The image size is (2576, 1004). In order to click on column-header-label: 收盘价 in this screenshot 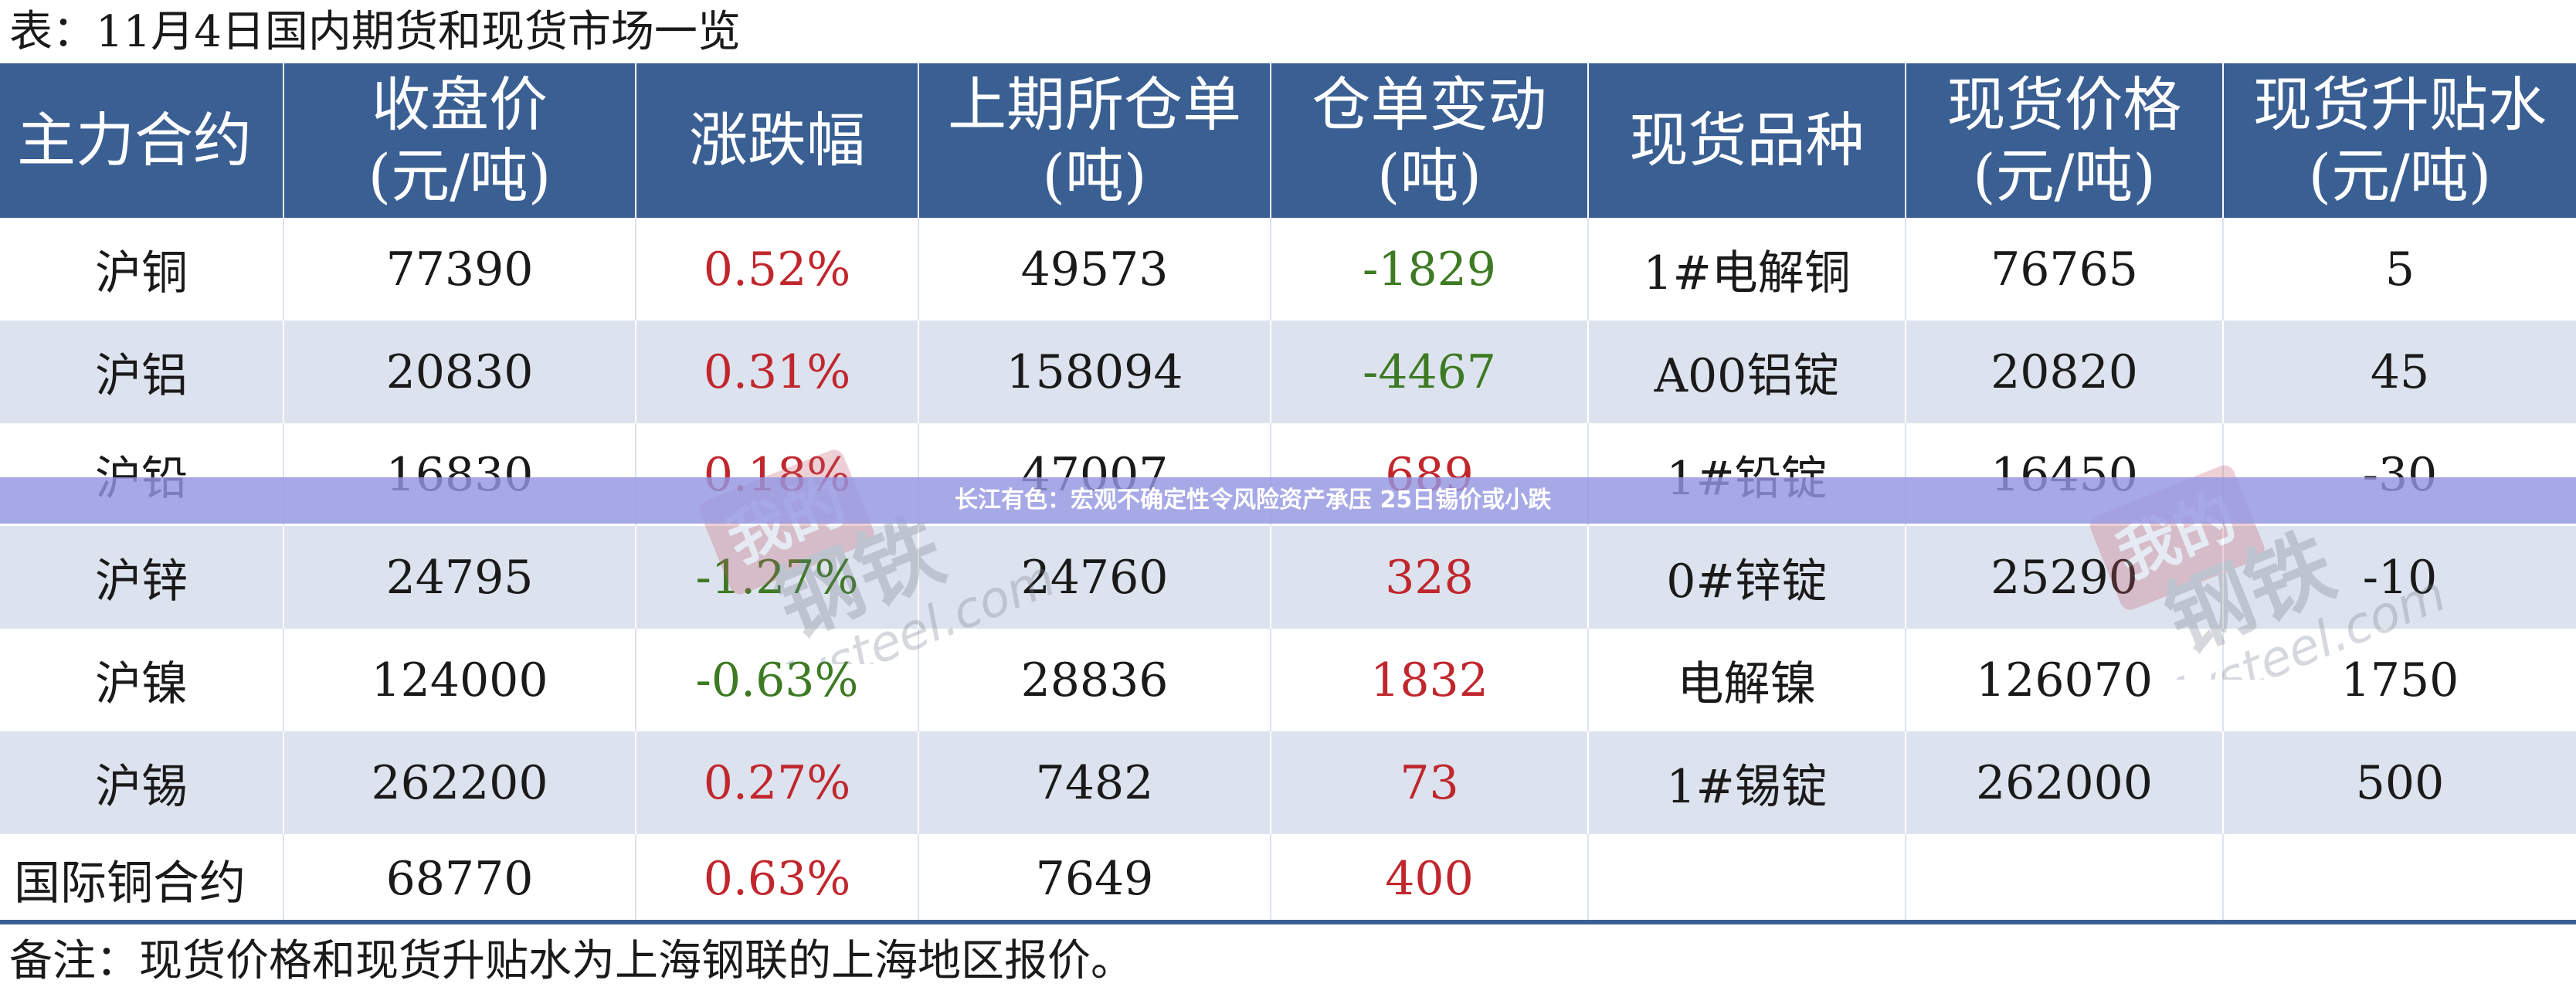, I will do `click(460, 104)`.